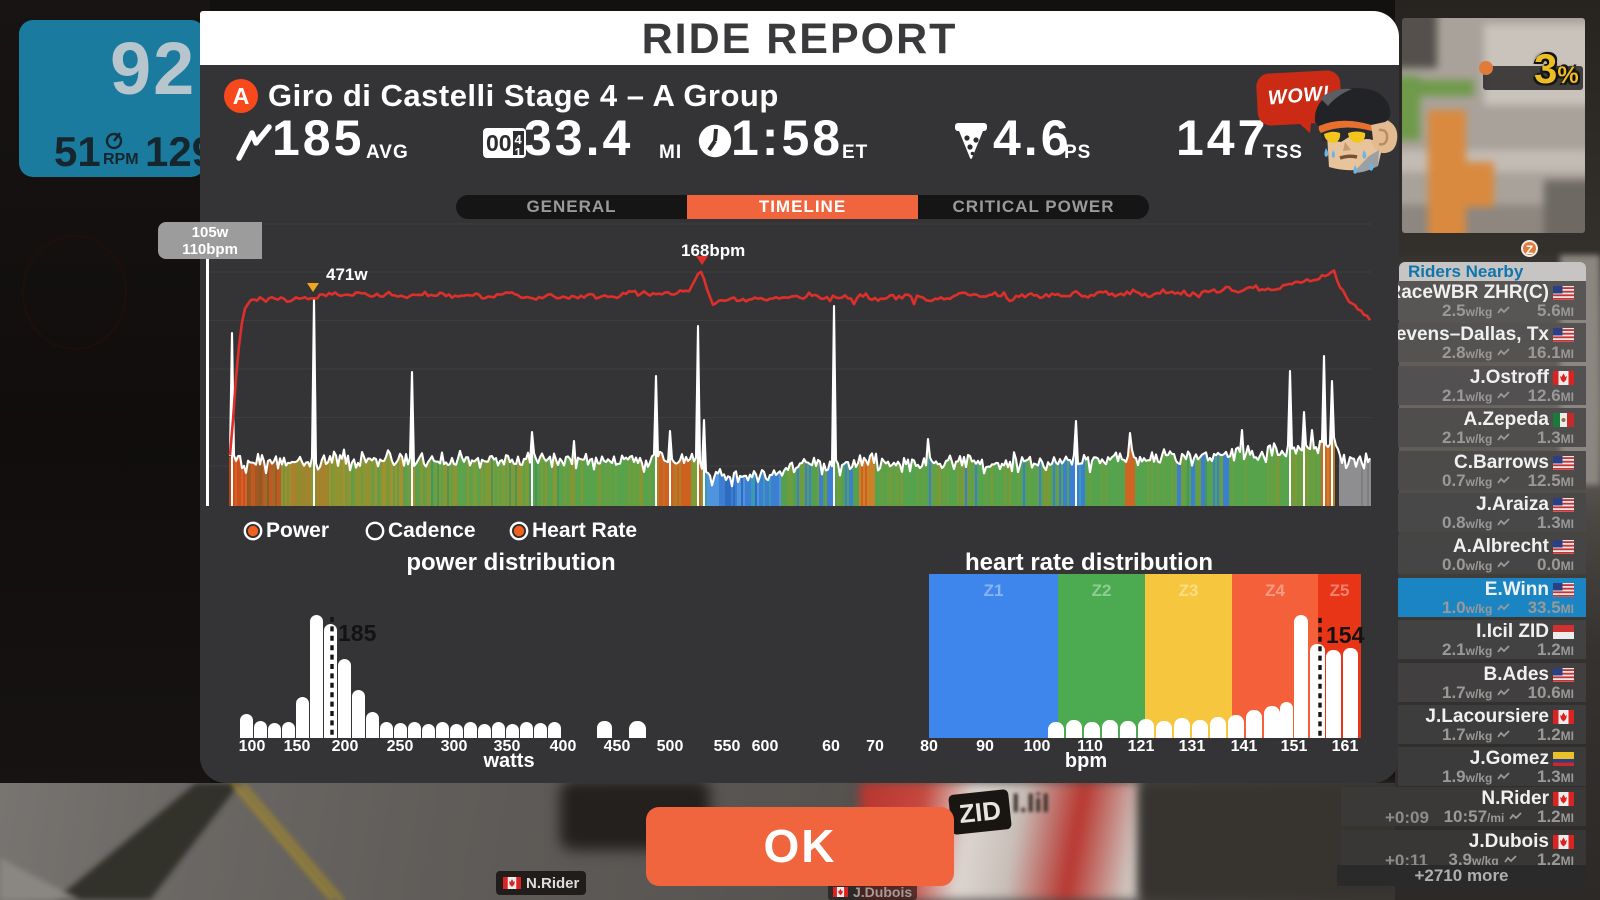 This screenshot has height=900, width=1600. What do you see at coordinates (347, 274) in the screenshot?
I see `svg-text: 471w` at bounding box center [347, 274].